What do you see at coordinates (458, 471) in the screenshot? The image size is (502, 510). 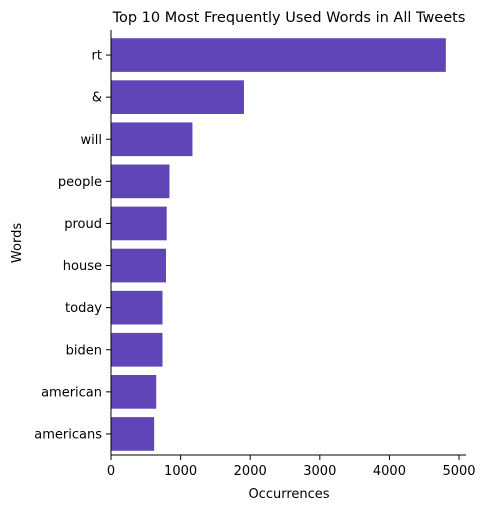 I see `x-tick-label: 5000` at bounding box center [458, 471].